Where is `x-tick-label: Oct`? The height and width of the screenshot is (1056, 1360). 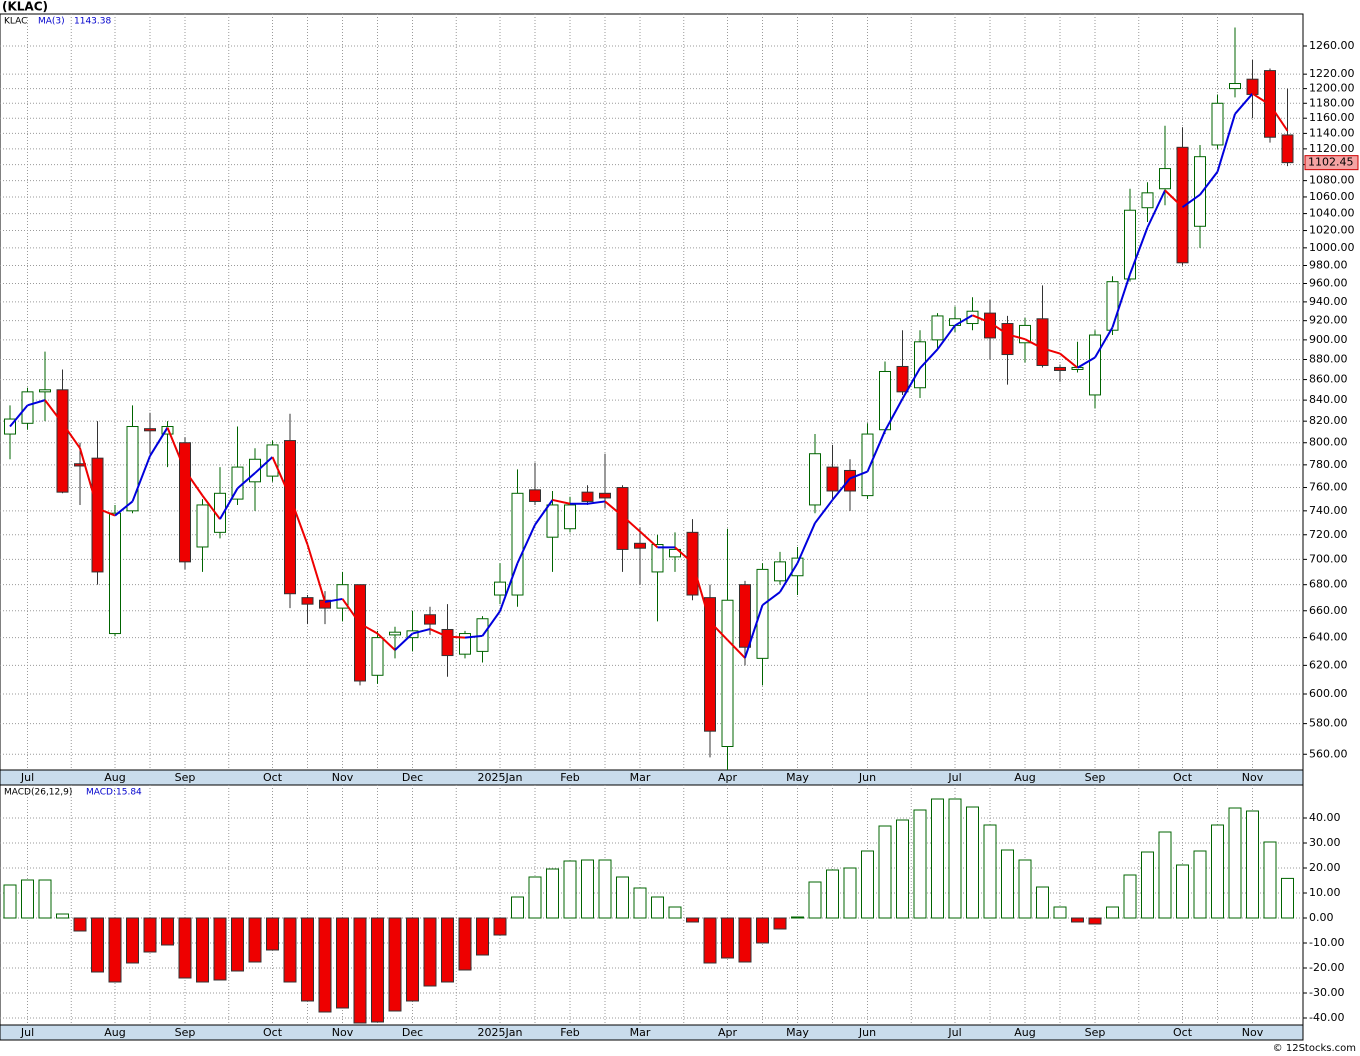
x-tick-label: Oct is located at coordinates (1183, 777).